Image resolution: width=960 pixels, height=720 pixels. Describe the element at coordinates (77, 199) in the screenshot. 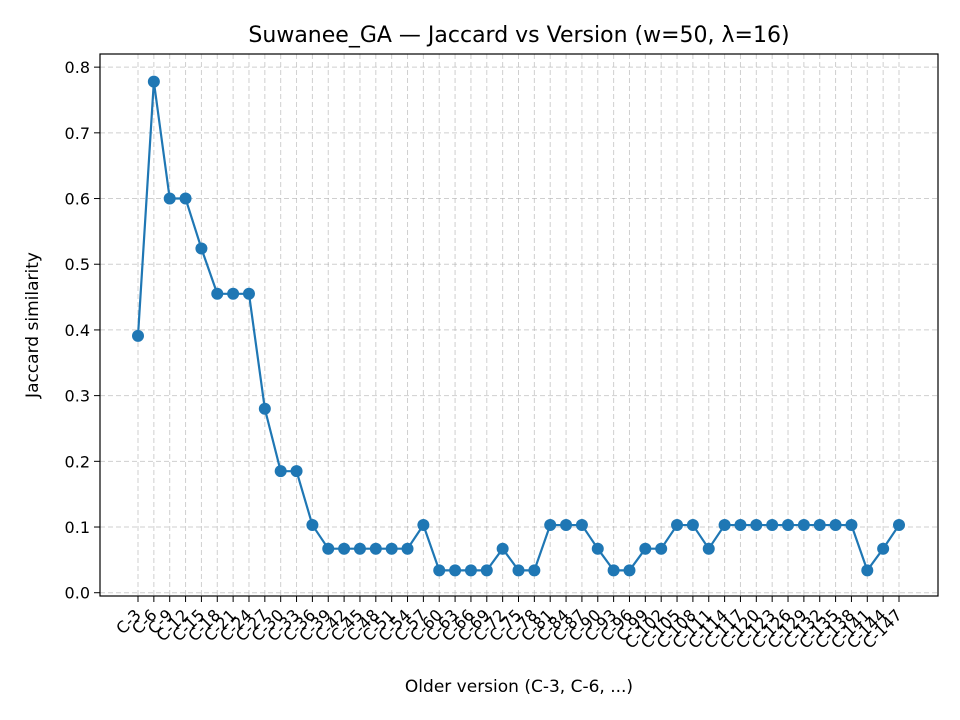

I see `y-tick-label: 0.6` at that location.